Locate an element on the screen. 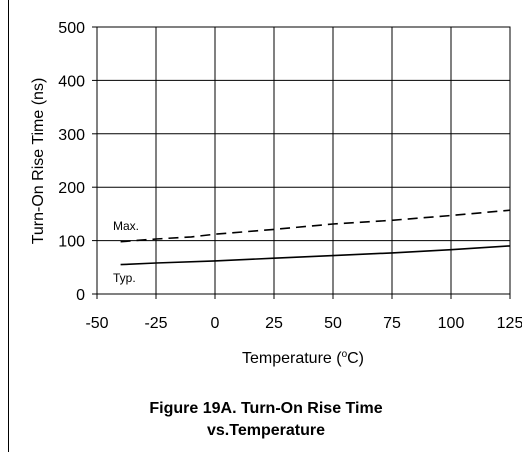 The width and height of the screenshot is (522, 452). x-tick-label: 25 is located at coordinates (274, 323).